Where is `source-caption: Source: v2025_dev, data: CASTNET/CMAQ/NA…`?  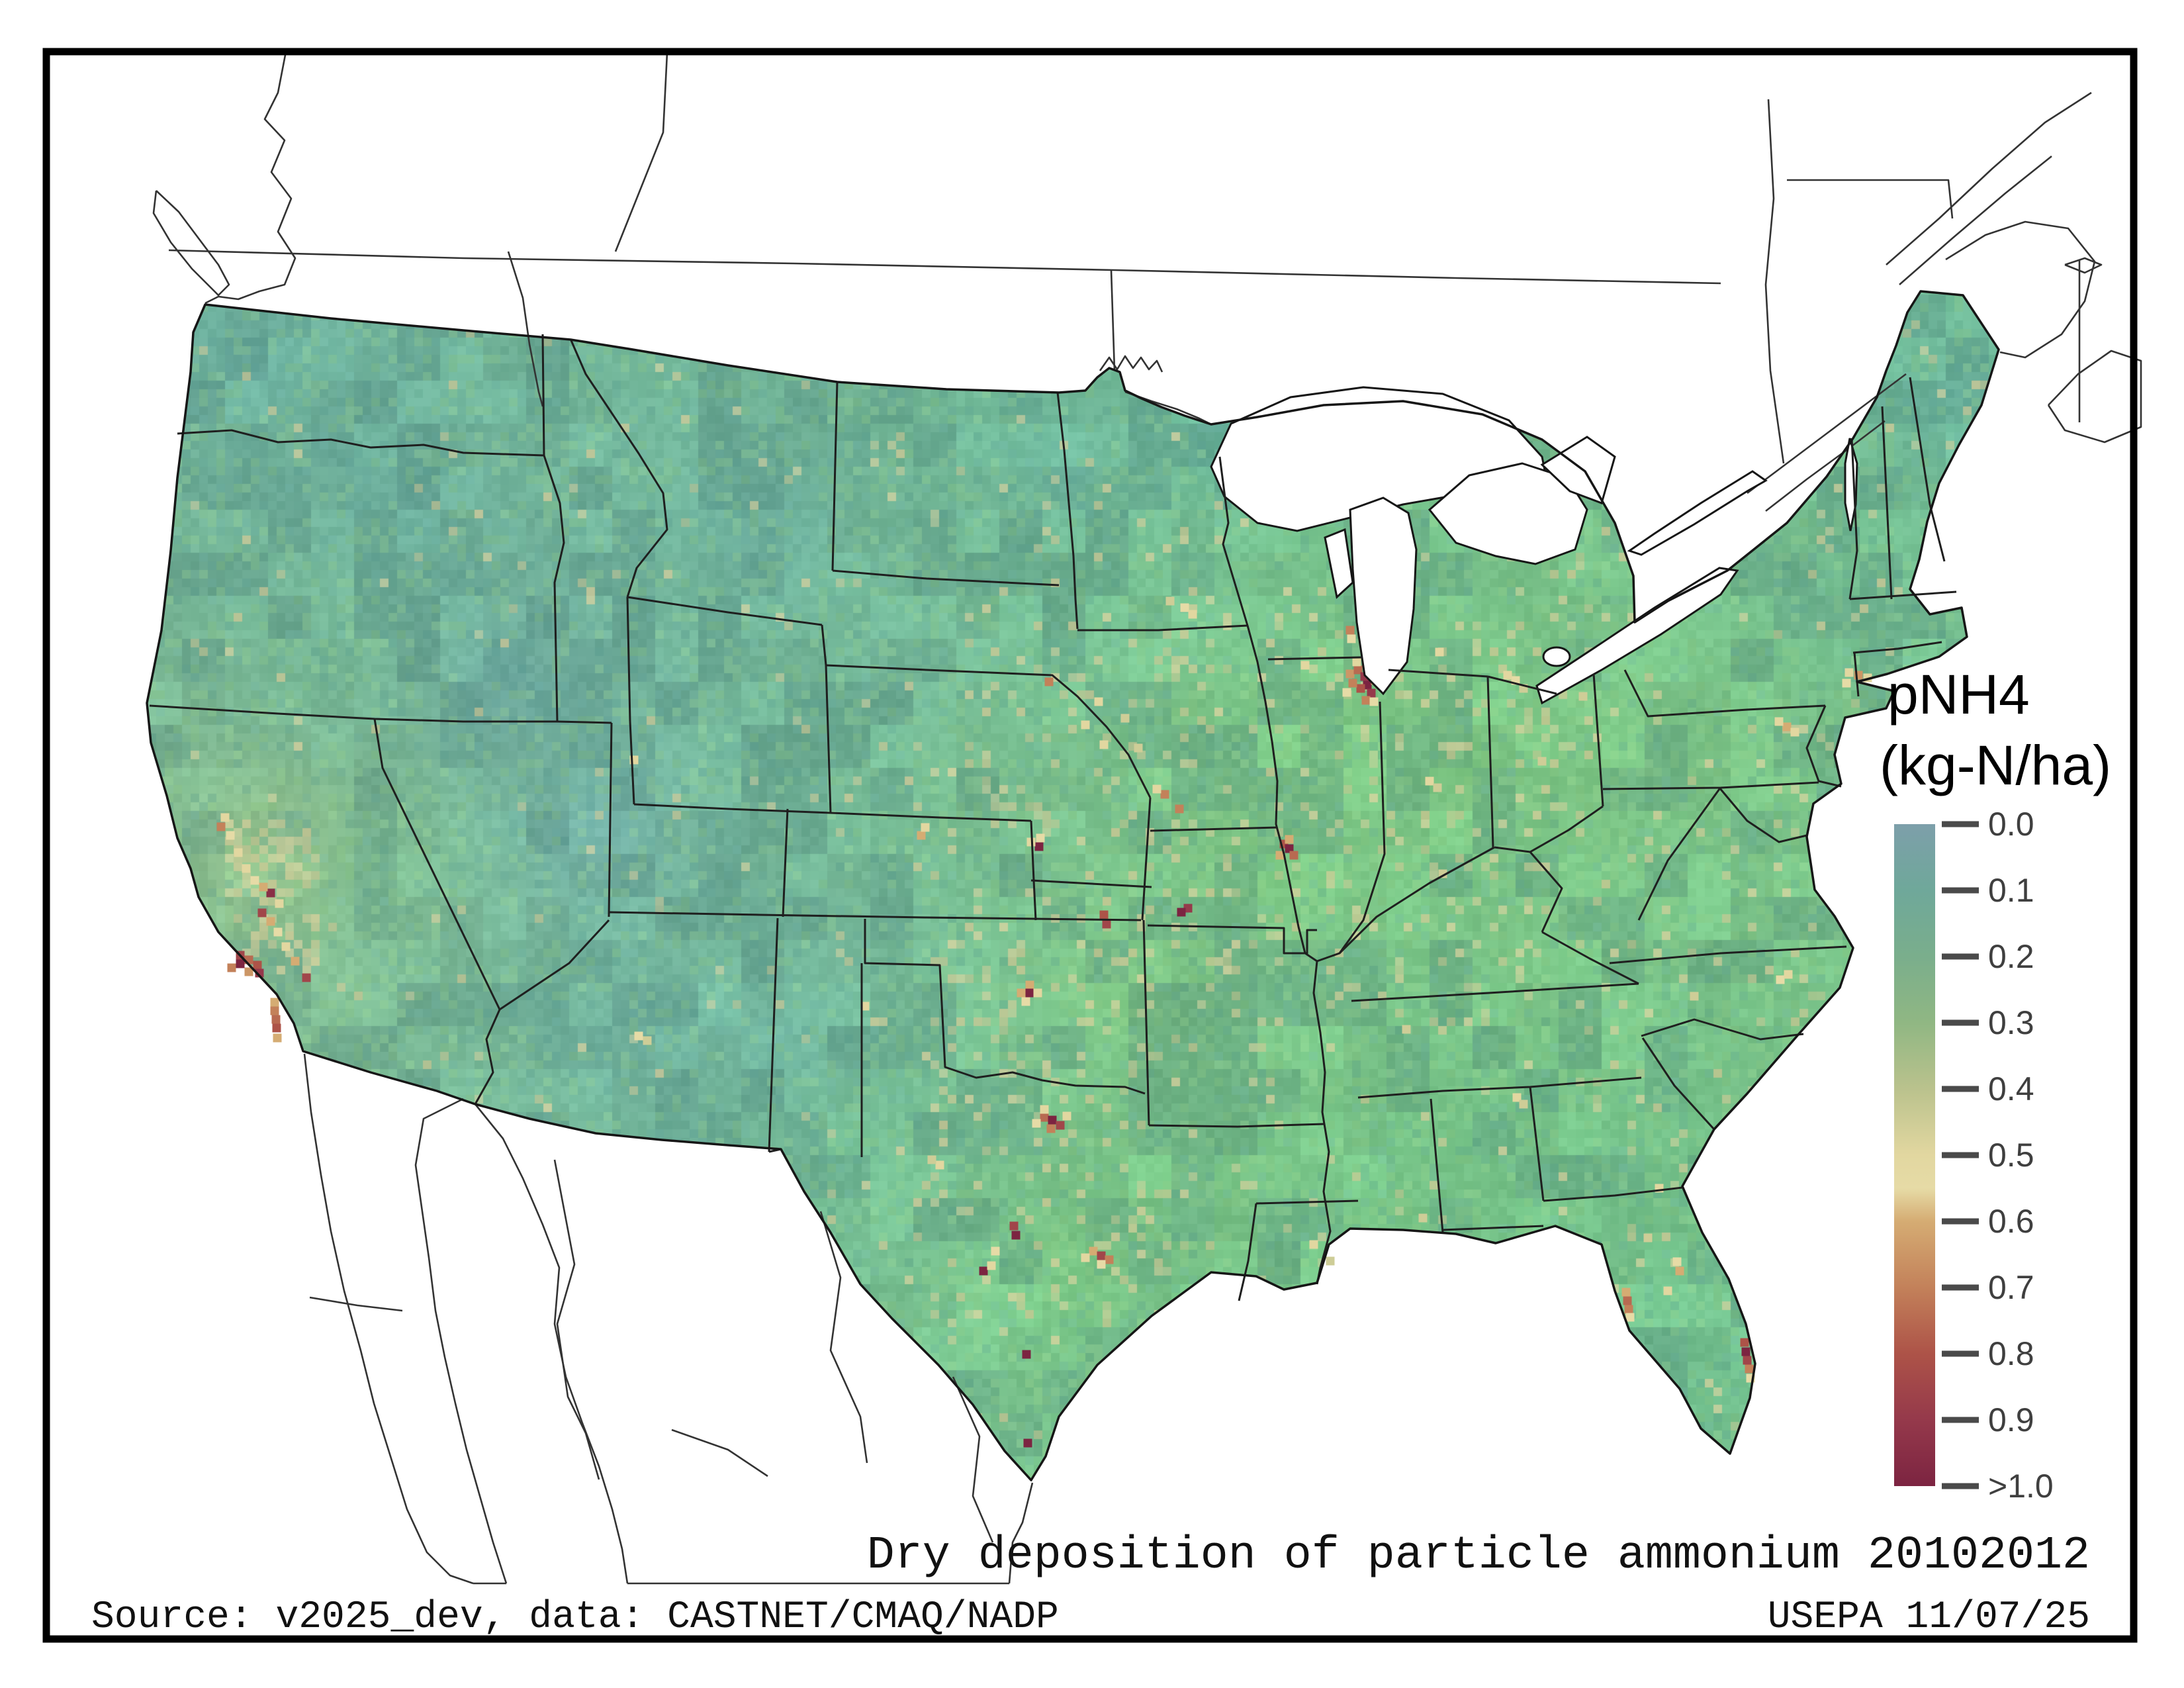
source-caption: Source: v2025_dev, data: CASTNET/CMAQ/NA… is located at coordinates (575, 1617).